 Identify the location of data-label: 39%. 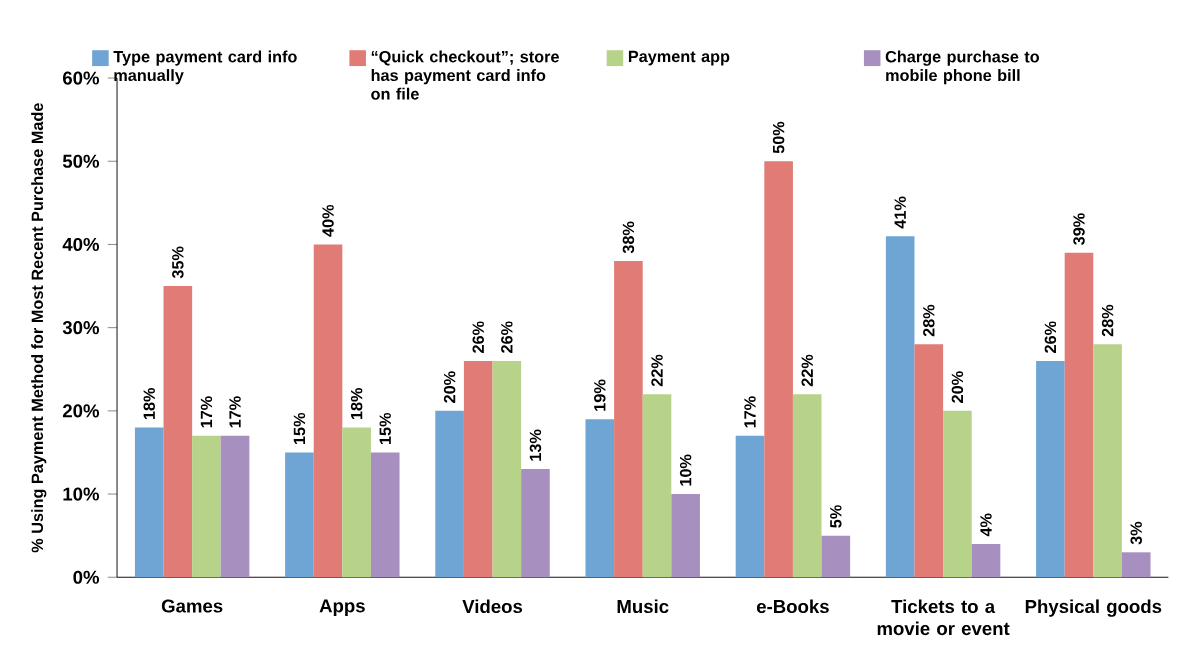
(1079, 229).